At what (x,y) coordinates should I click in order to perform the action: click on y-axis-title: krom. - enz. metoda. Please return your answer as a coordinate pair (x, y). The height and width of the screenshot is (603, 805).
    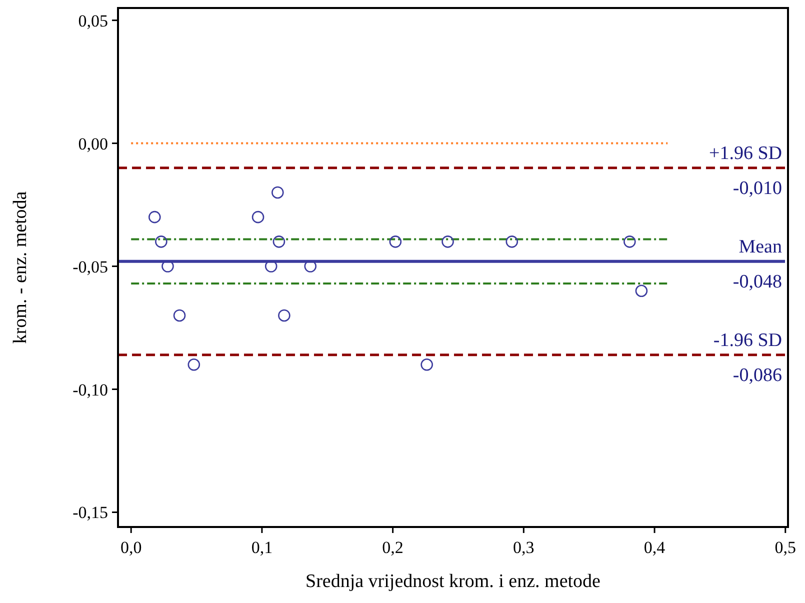
    Looking at the image, I should click on (20, 267).